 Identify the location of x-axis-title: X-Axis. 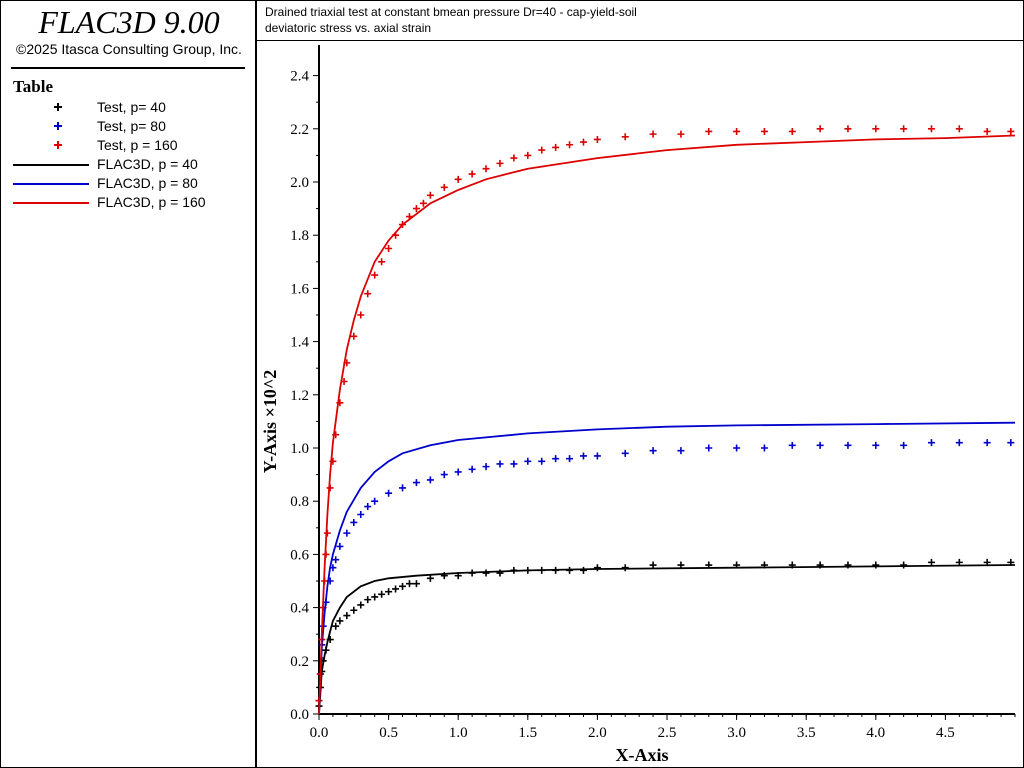
(642, 755).